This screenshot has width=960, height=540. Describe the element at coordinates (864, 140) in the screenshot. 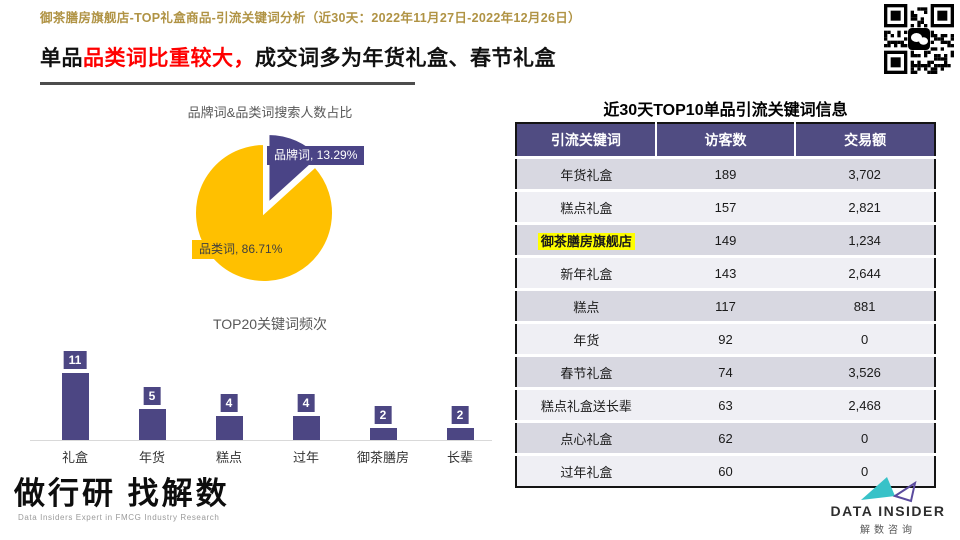

I see `table-column-header: 交易额` at that location.